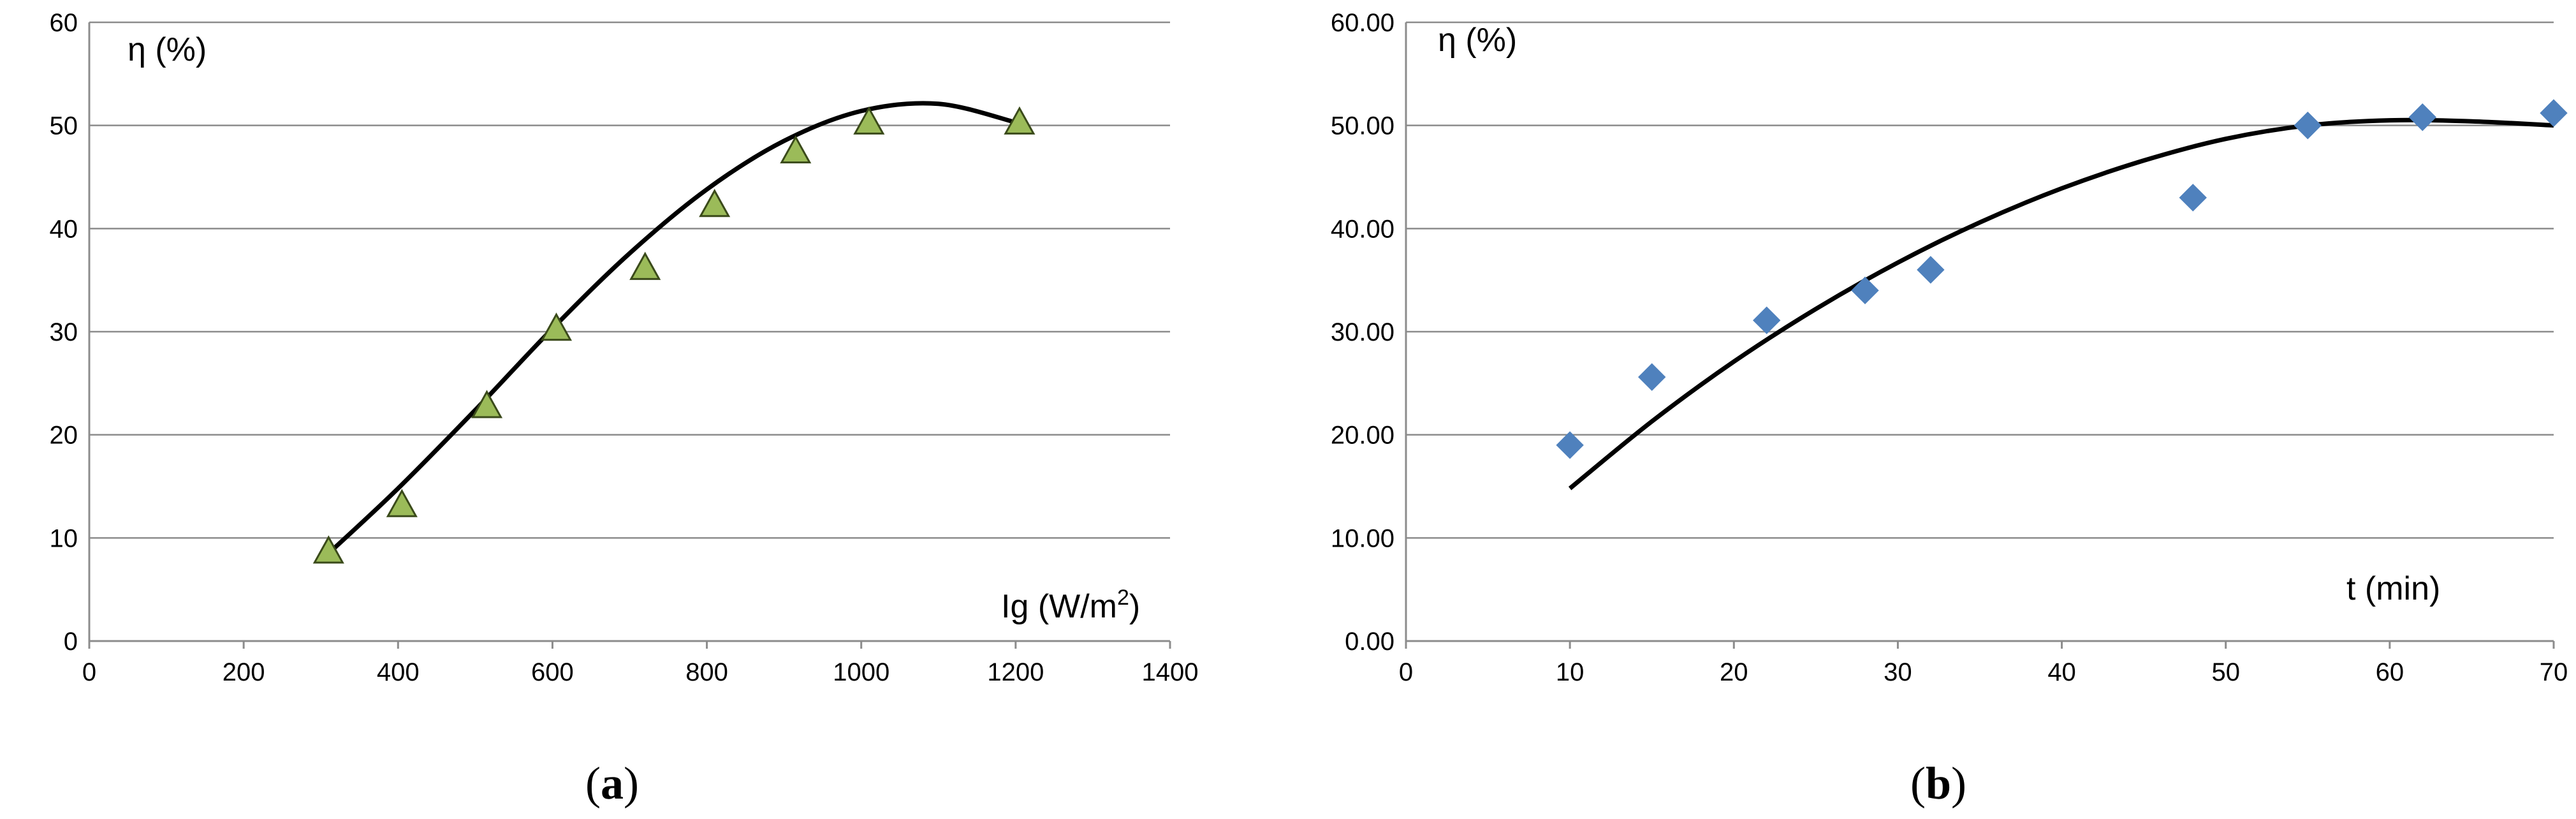 The image size is (2576, 819). I want to click on panel-label-a: (a), so click(612, 783).